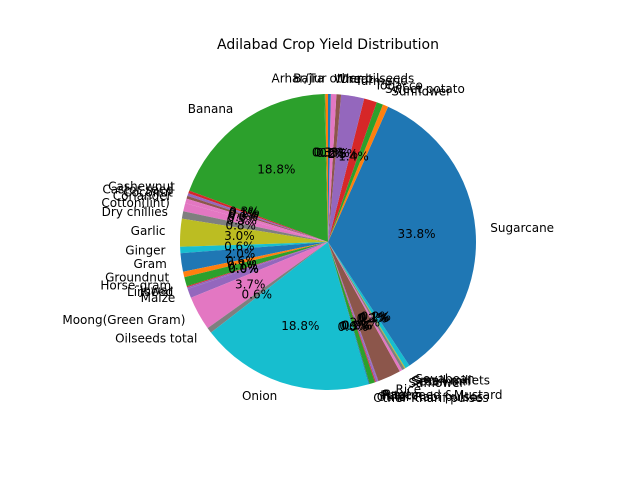 Image resolution: width=640 pixels, height=480 pixels. I want to click on slice-label: Sweet potato, so click(425, 89).